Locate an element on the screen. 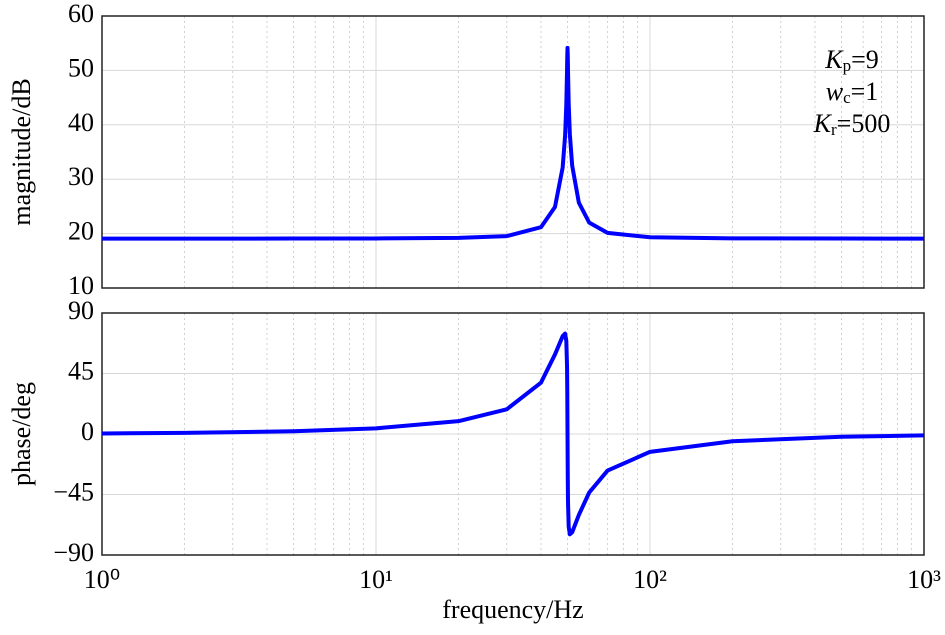  x-tick-label: 10⁰ is located at coordinates (102, 579).